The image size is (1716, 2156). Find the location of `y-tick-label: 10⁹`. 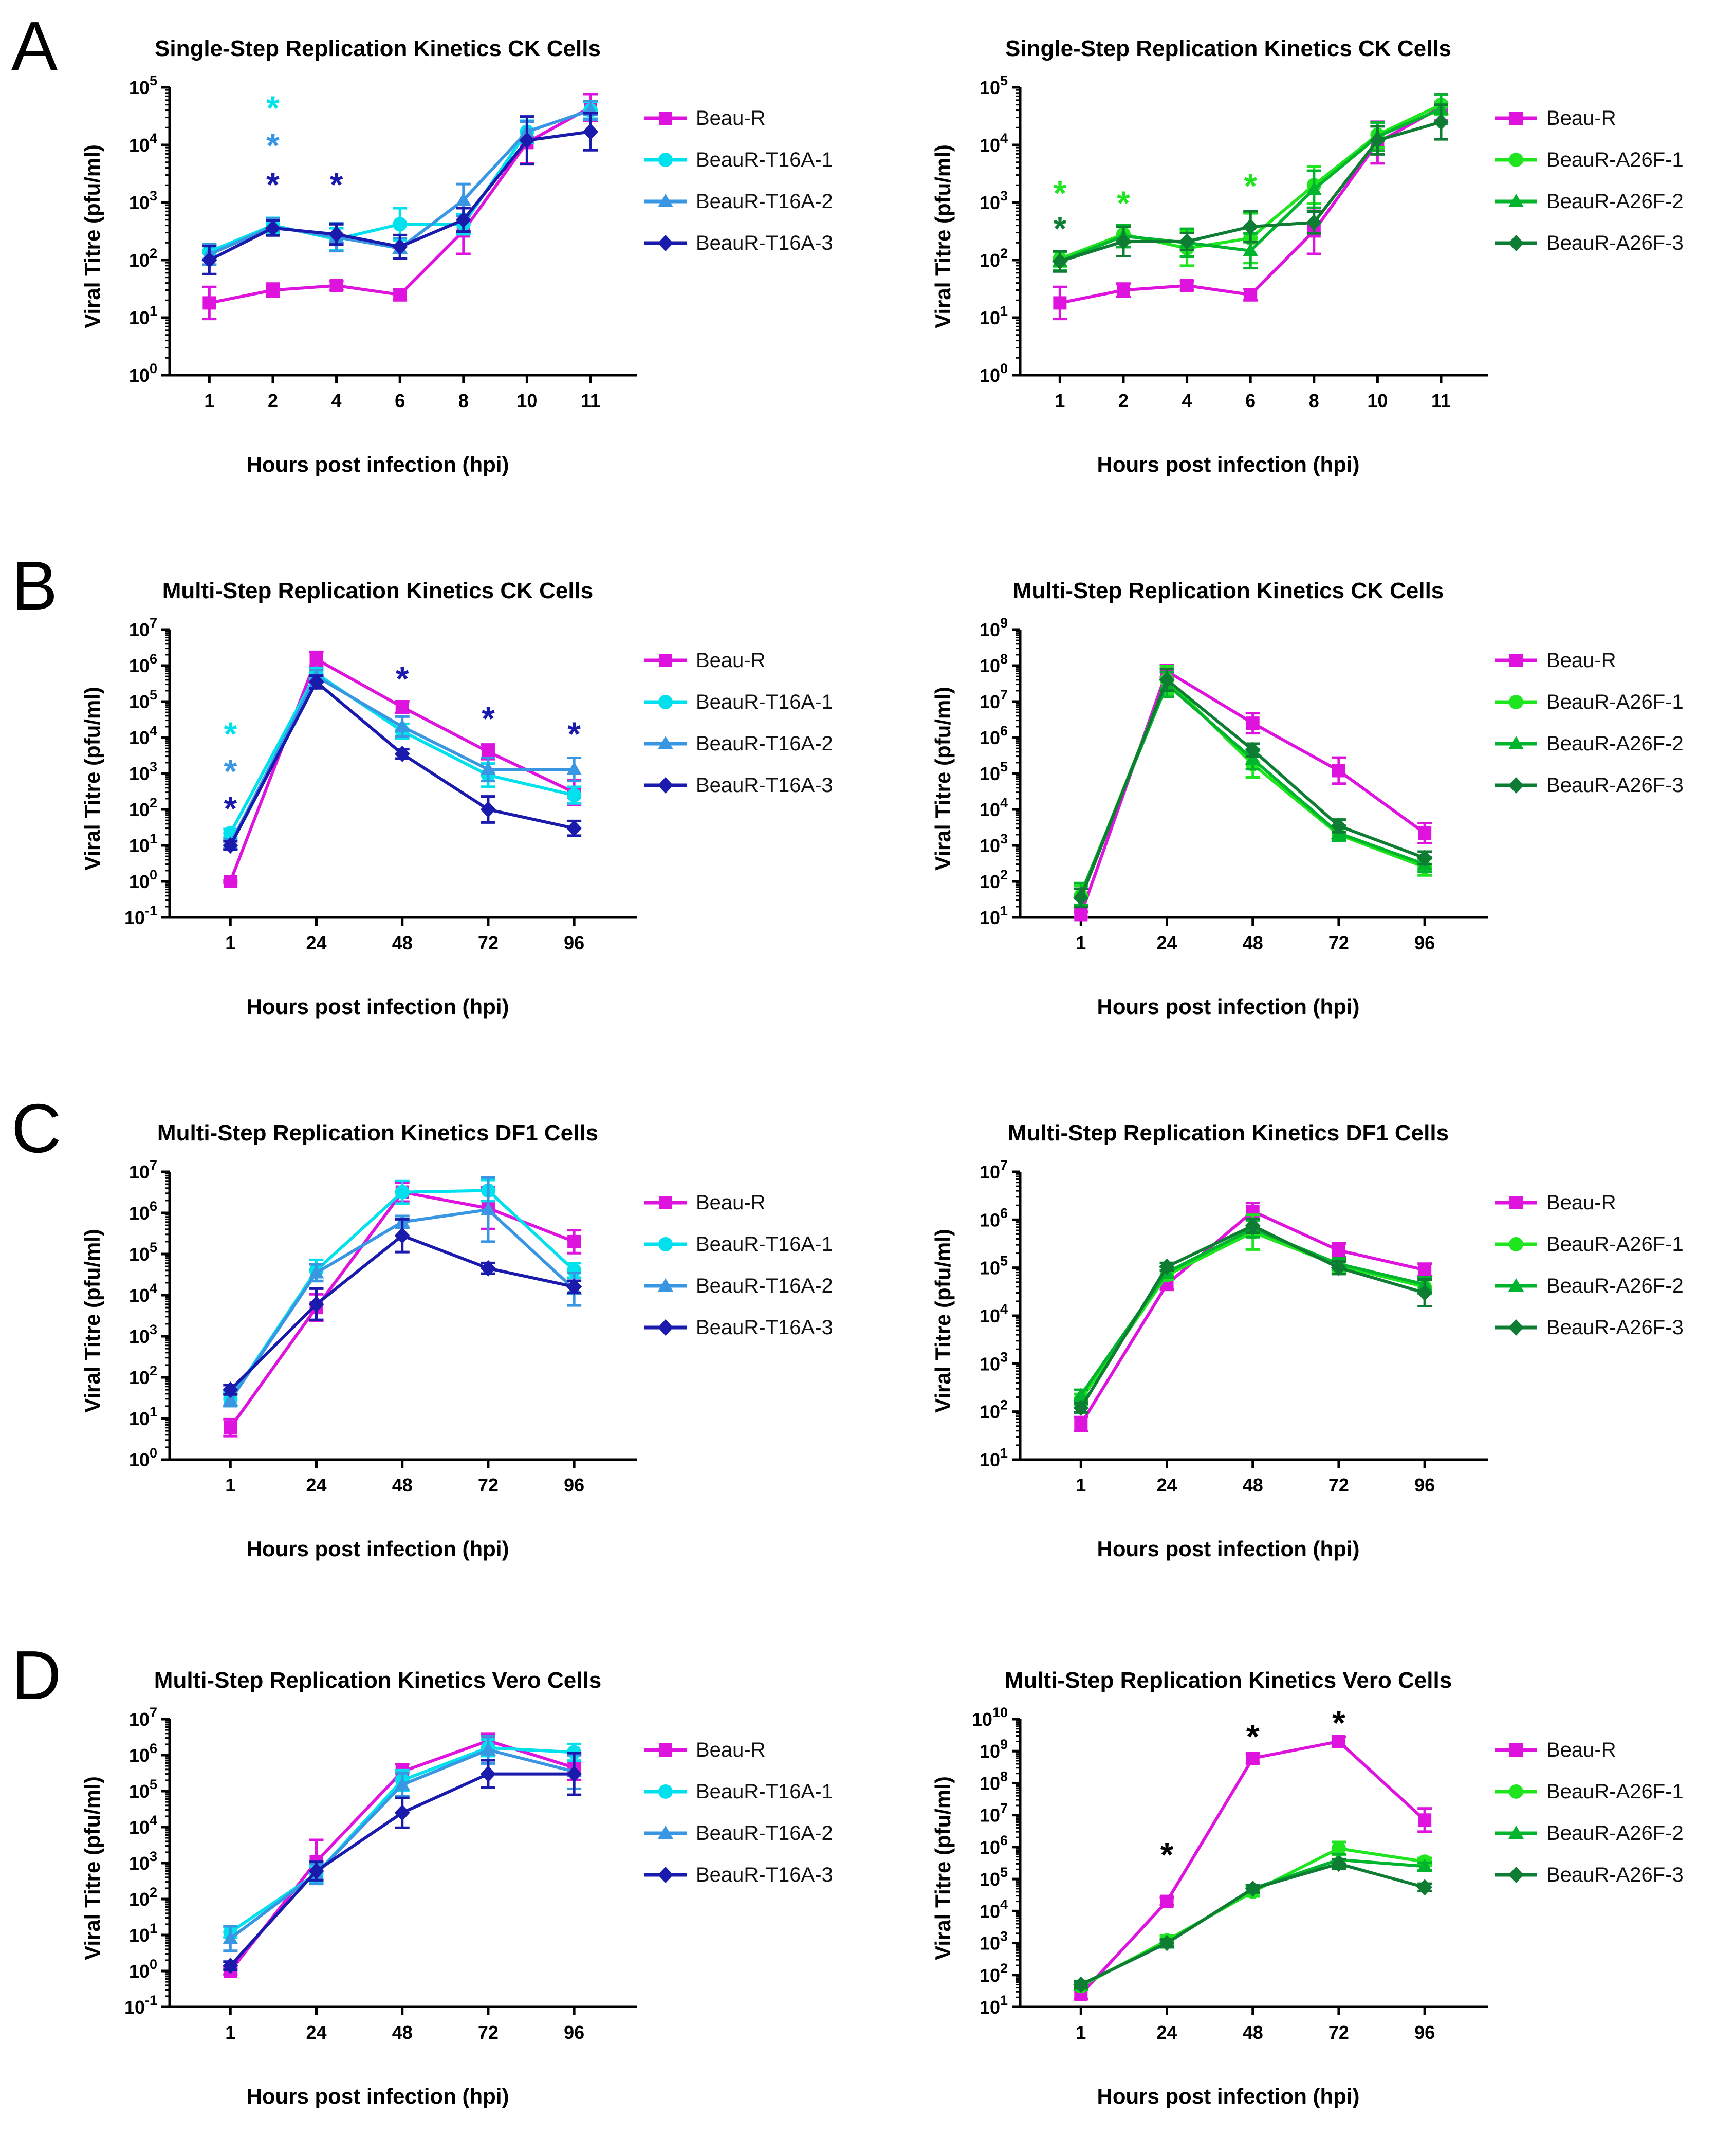

y-tick-label: 10⁹ is located at coordinates (994, 1749).